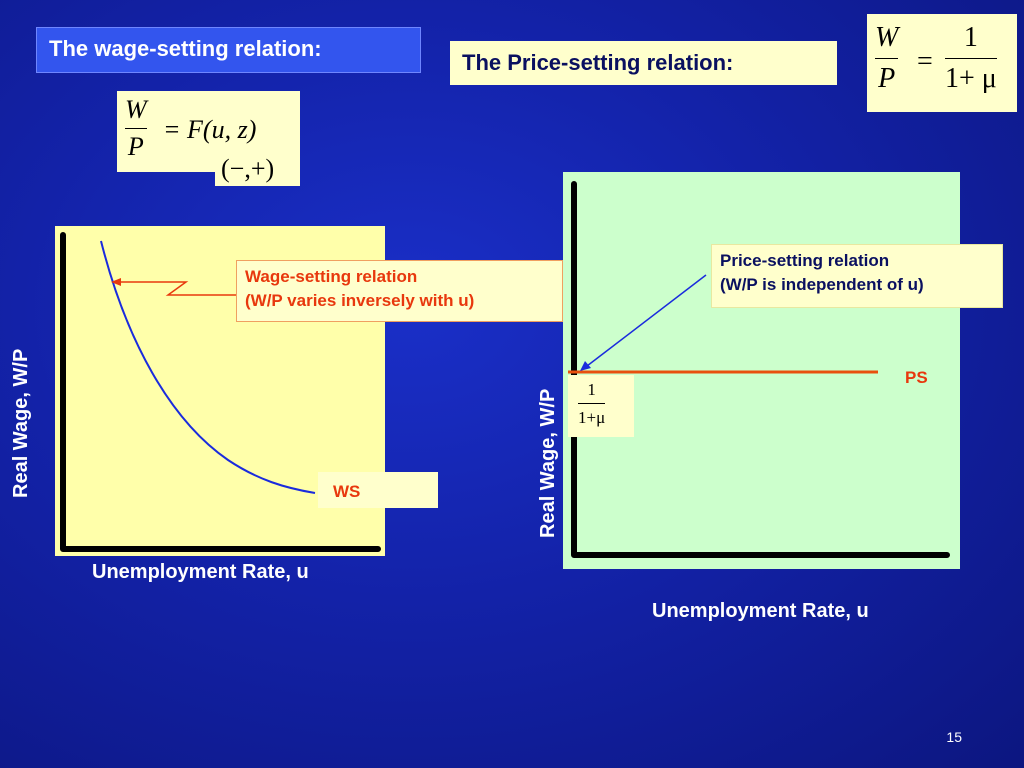 This screenshot has width=1024, height=768. What do you see at coordinates (378, 490) in the screenshot?
I see `ws-label-box` at bounding box center [378, 490].